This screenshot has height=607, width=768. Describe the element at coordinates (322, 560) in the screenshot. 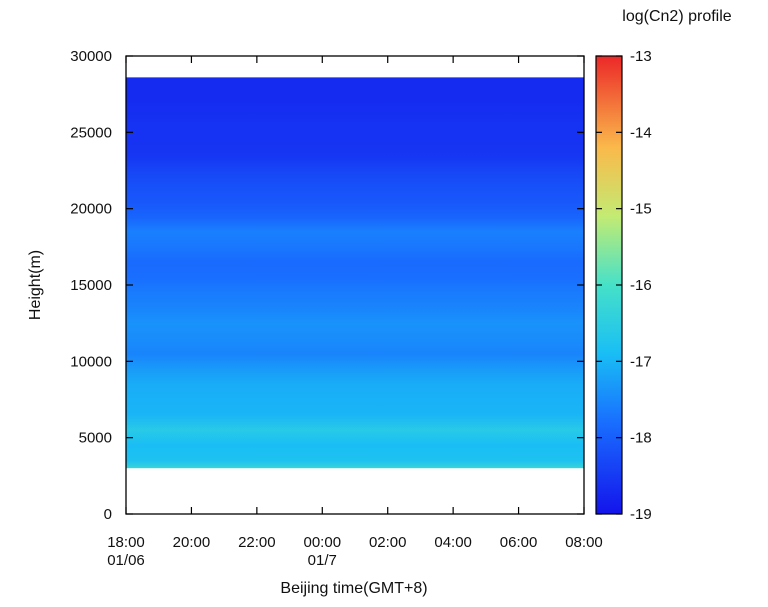

I see `x-tick-date-label: 01/7` at that location.